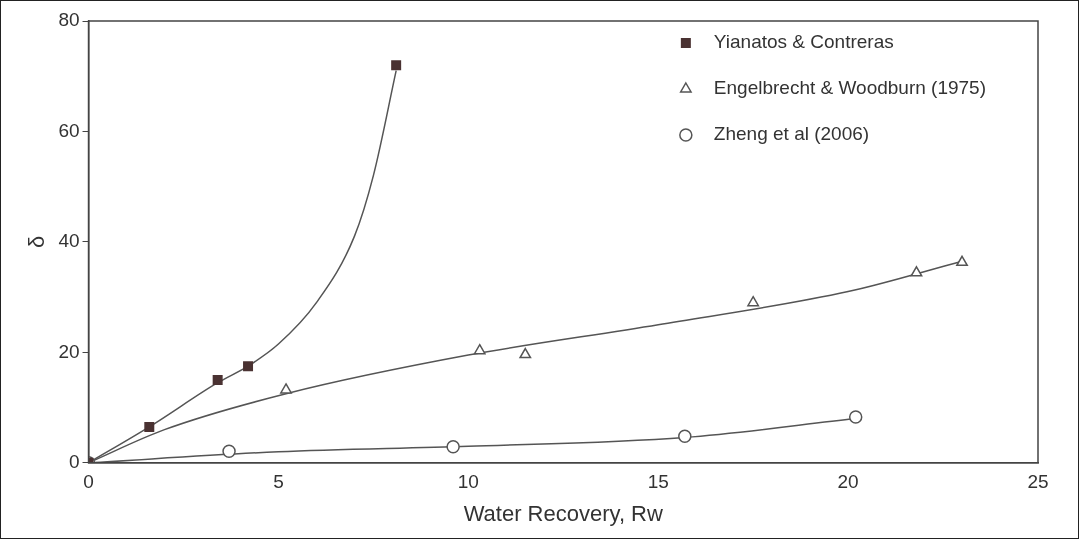 Image resolution: width=1079 pixels, height=539 pixels. I want to click on y-tick-label: 60, so click(69, 130).